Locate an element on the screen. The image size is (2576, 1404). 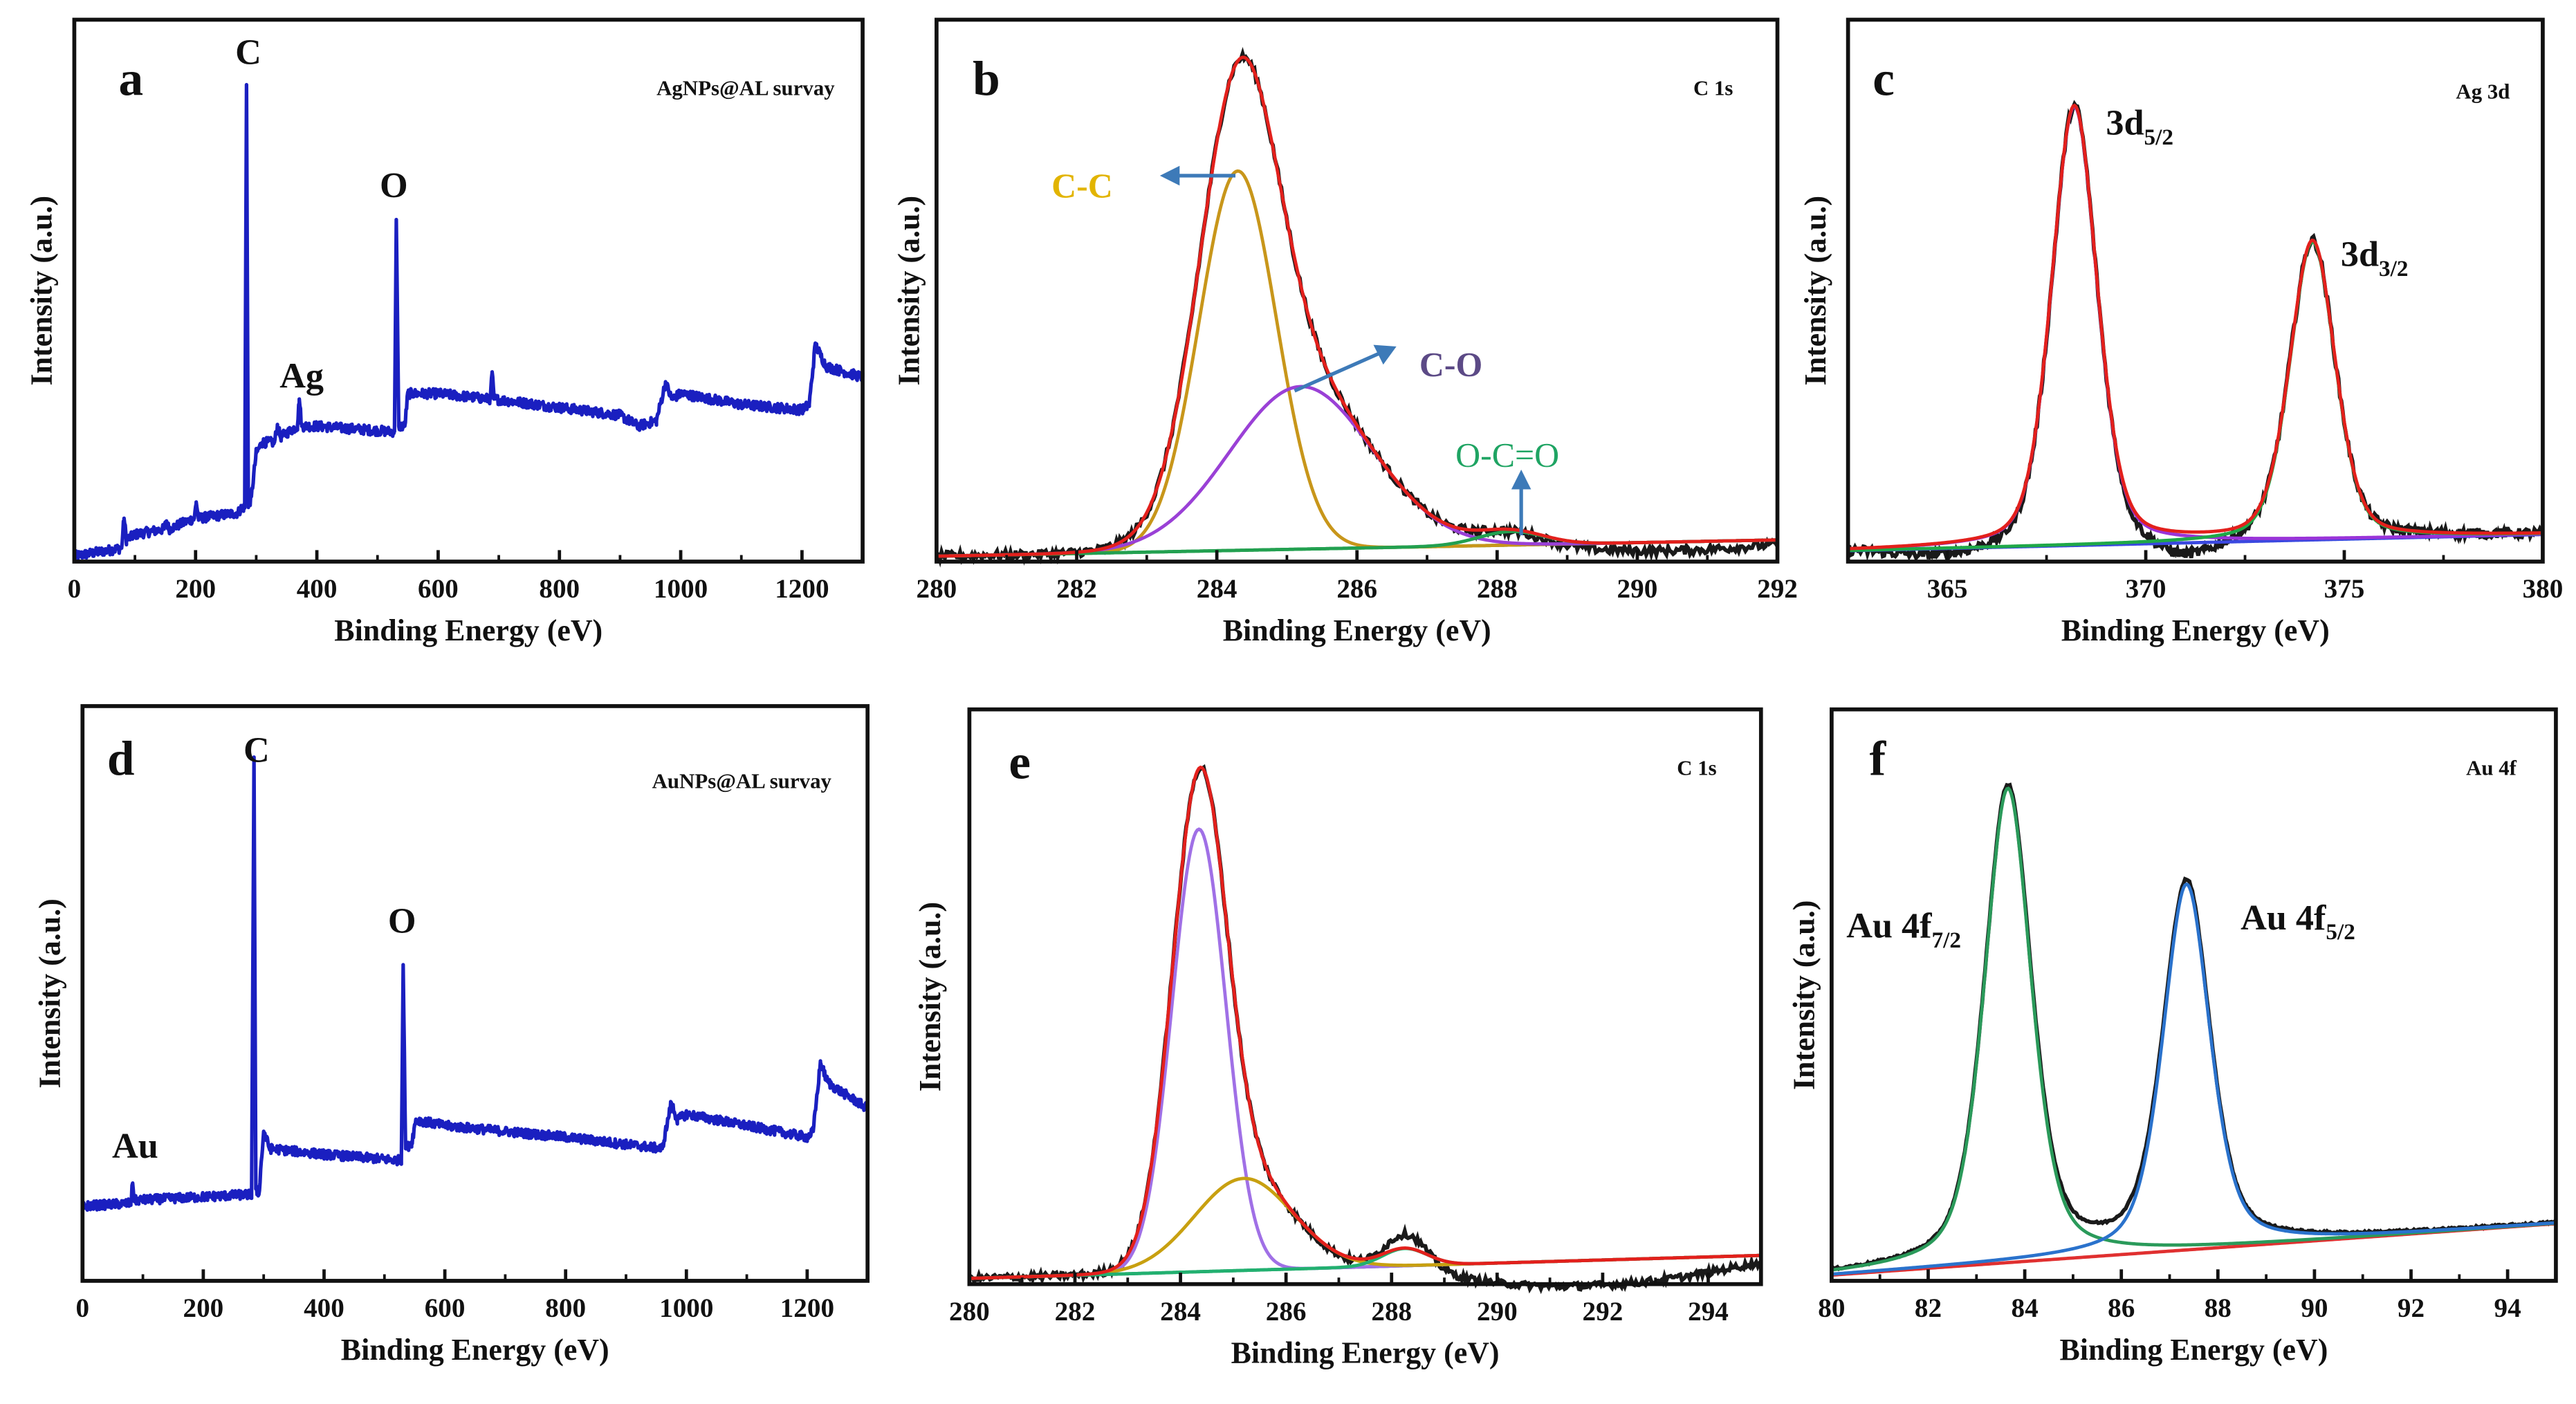
x-tick-label: 82 is located at coordinates (1928, 1308).